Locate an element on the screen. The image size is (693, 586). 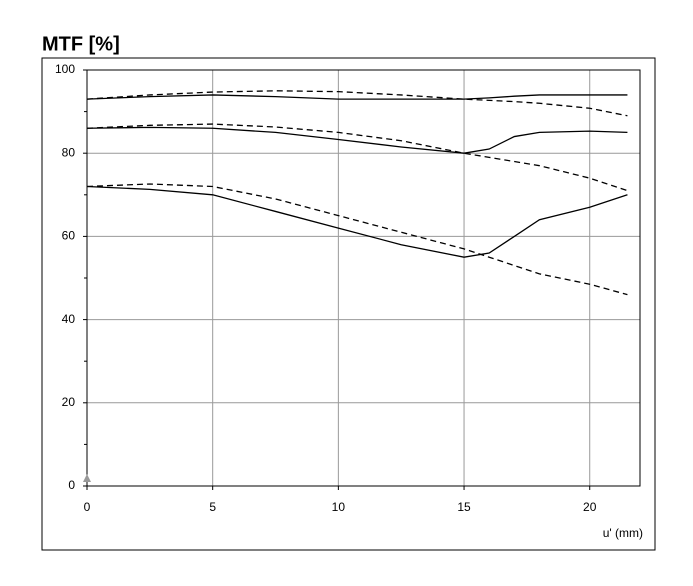
y-tick-label: 100 is located at coordinates (65, 69).